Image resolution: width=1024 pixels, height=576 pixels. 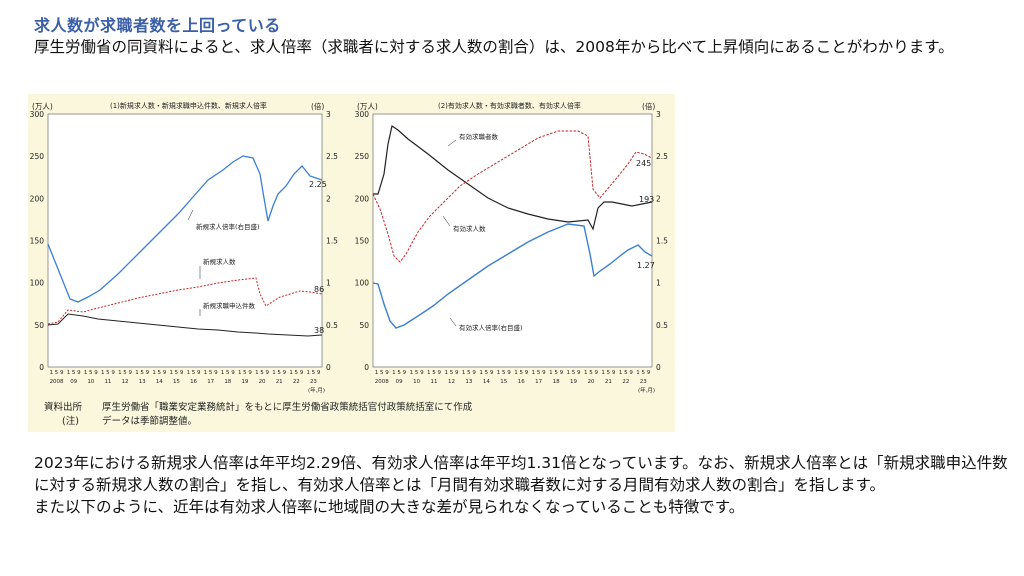 What do you see at coordinates (157, 25) in the screenshot?
I see `slide-title: 求人数が求職者数を上回っている` at bounding box center [157, 25].